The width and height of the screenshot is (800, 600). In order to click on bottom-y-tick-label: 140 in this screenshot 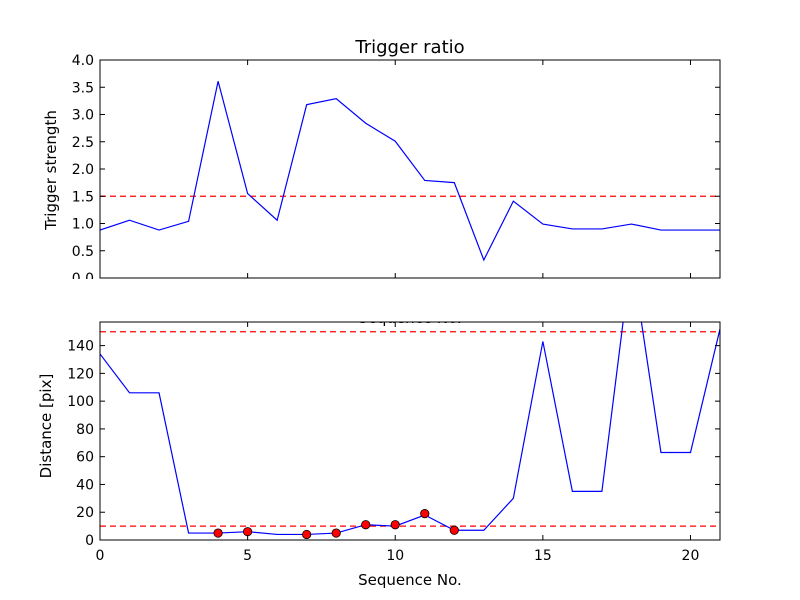, I will do `click(80, 347)`.